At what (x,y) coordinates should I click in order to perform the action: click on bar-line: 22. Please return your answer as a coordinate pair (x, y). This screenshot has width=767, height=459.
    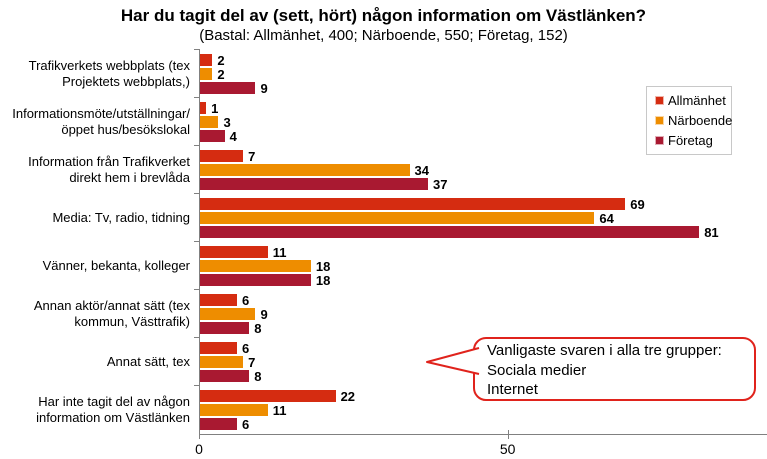
    Looking at the image, I should click on (483, 396).